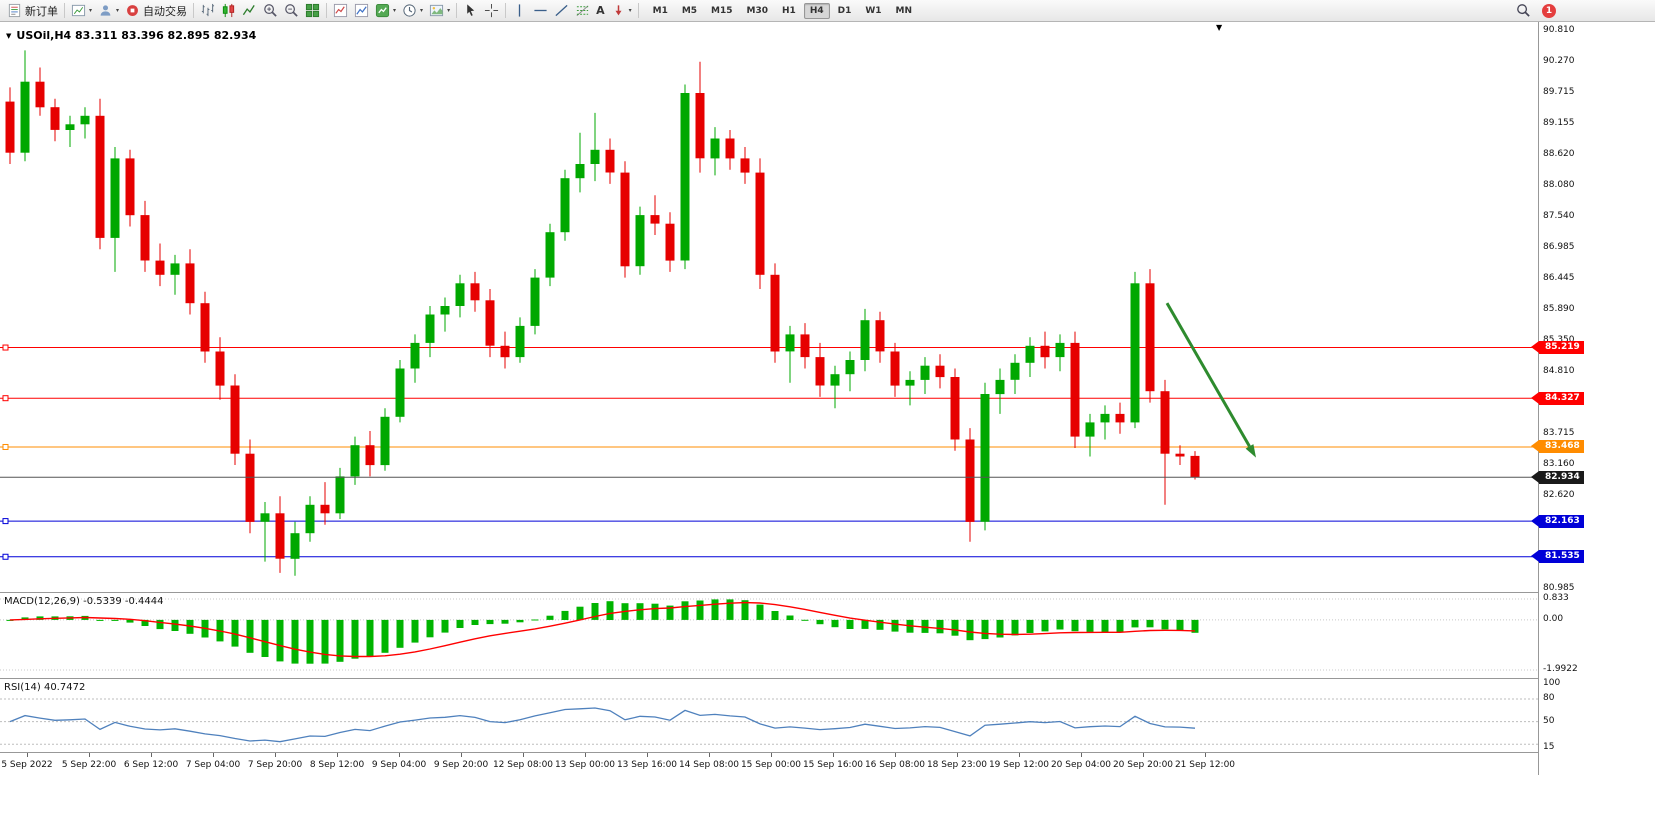 The height and width of the screenshot is (822, 1655). Describe the element at coordinates (108, 10) in the screenshot. I see `profiles-button: ▾` at that location.